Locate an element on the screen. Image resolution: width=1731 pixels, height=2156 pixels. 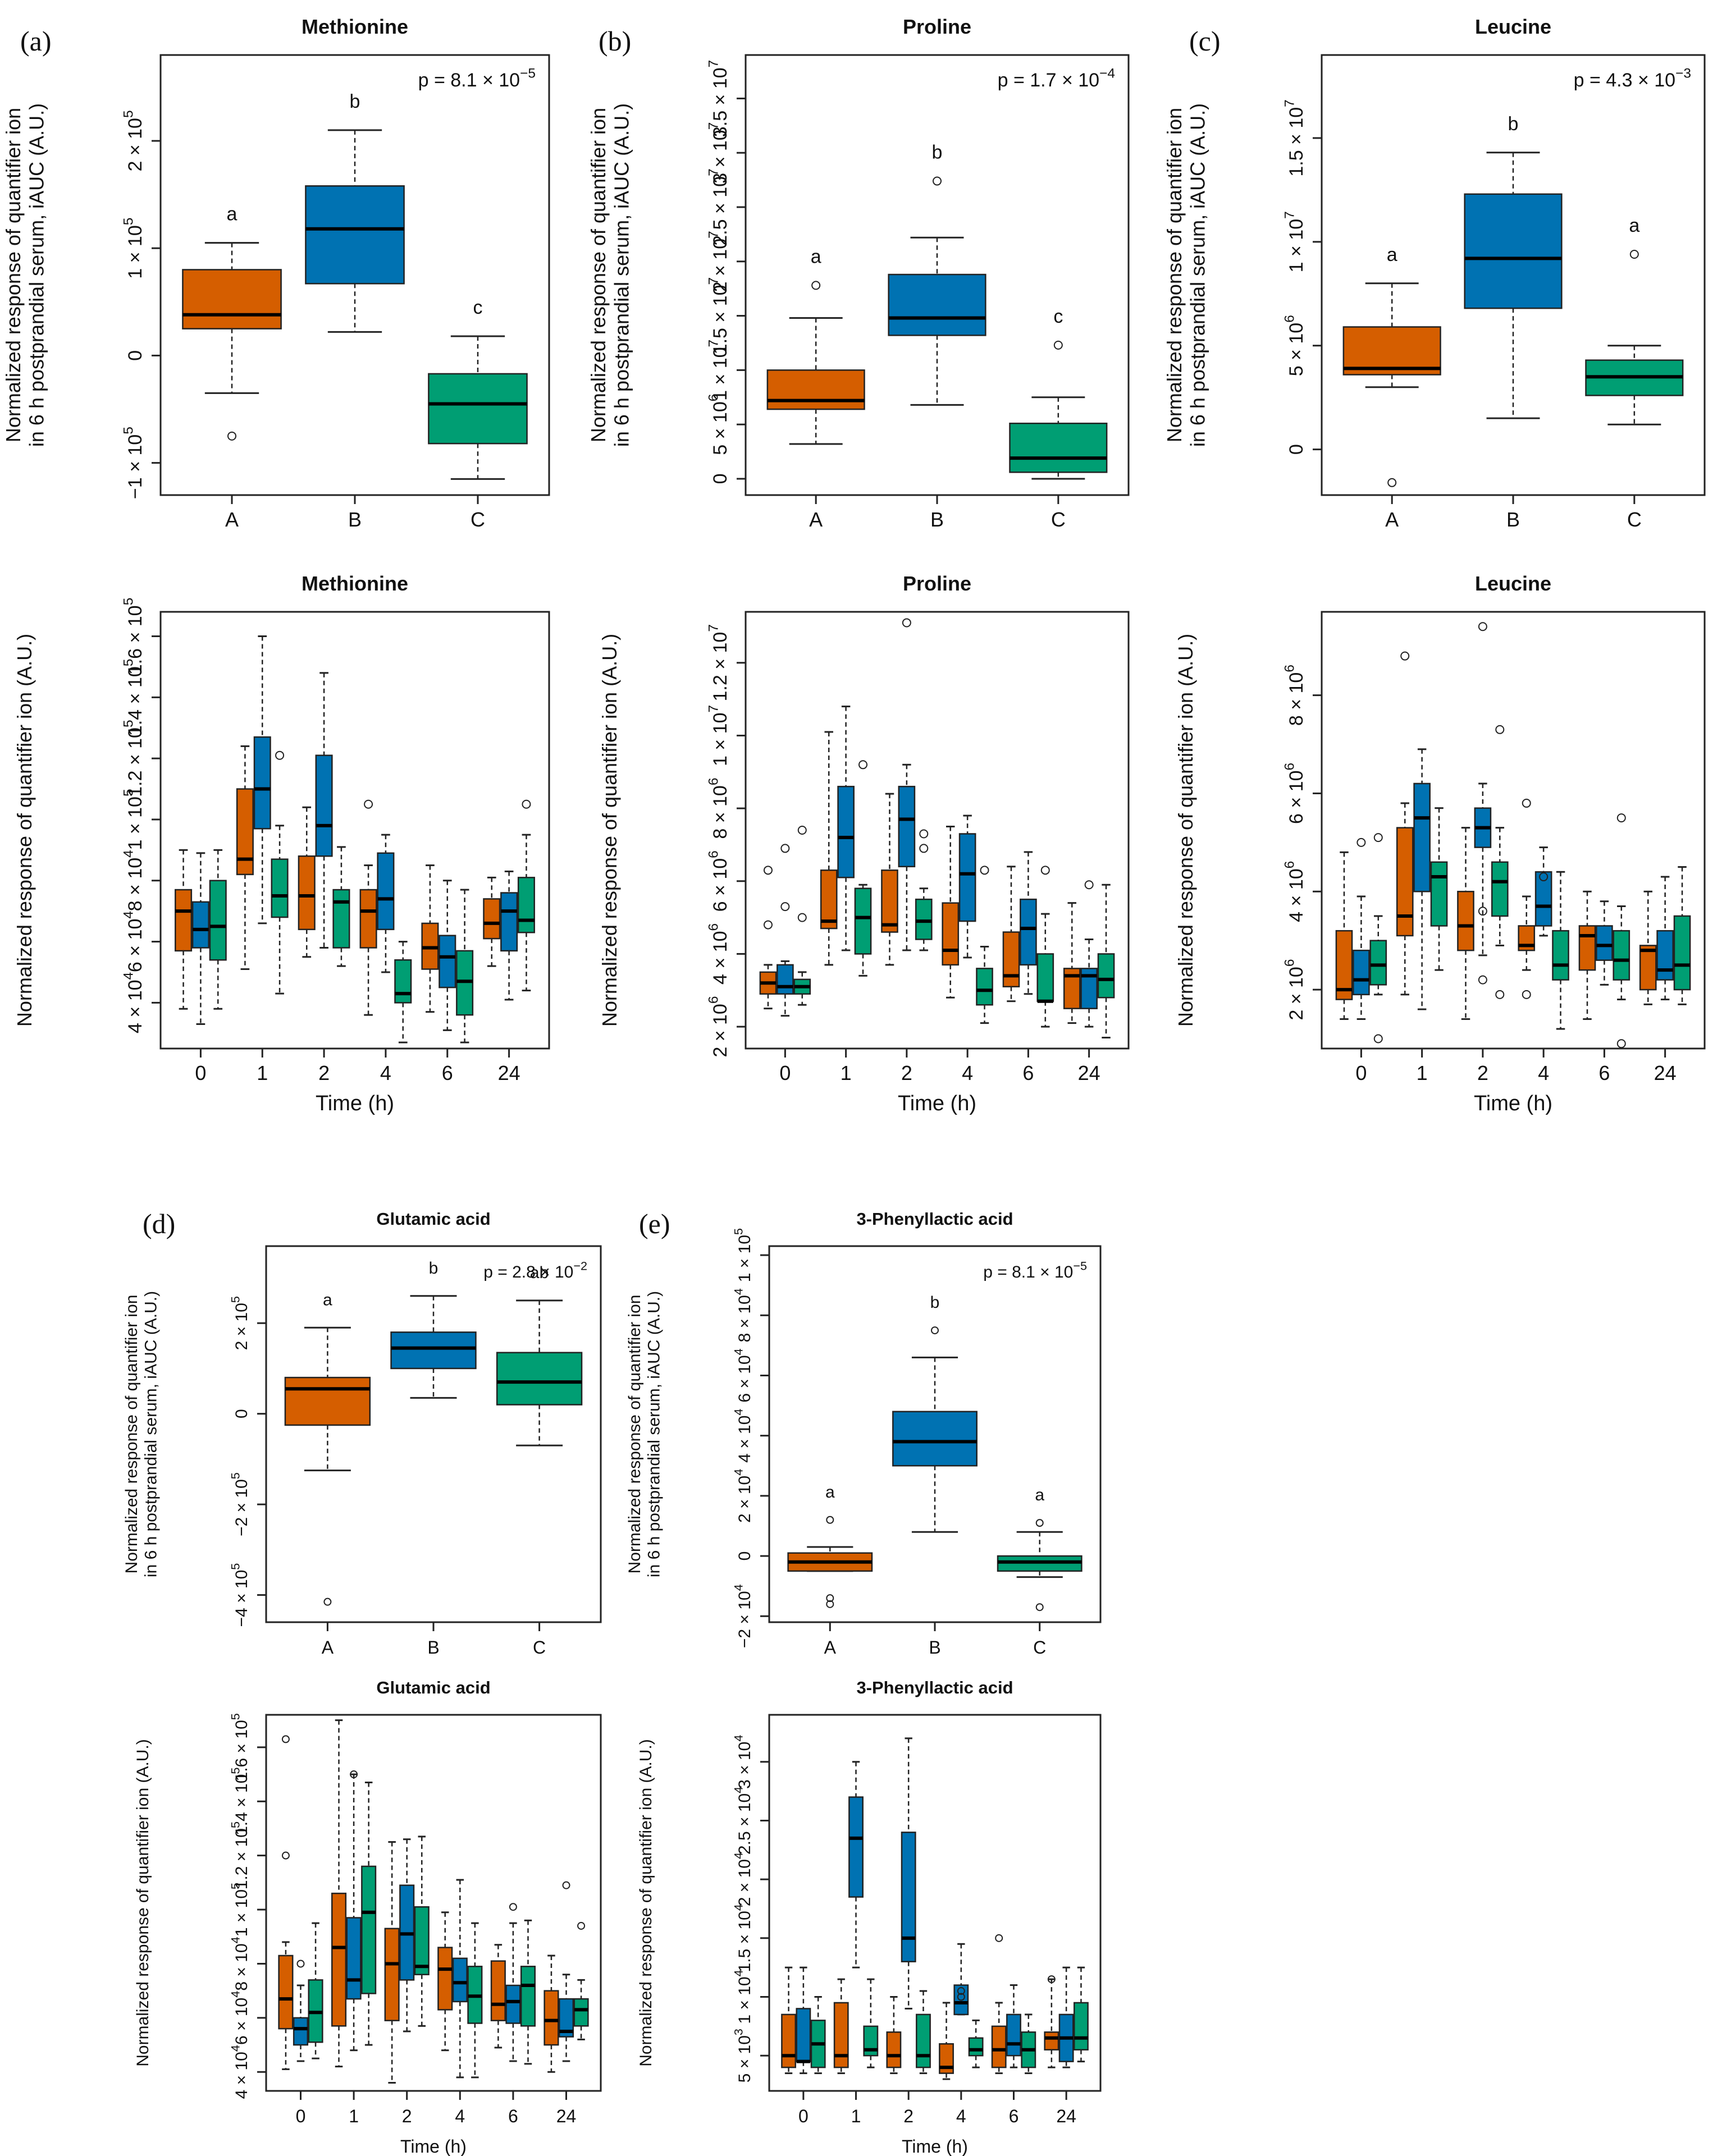
chart-title: Glutamic acid is located at coordinates (433, 1219).